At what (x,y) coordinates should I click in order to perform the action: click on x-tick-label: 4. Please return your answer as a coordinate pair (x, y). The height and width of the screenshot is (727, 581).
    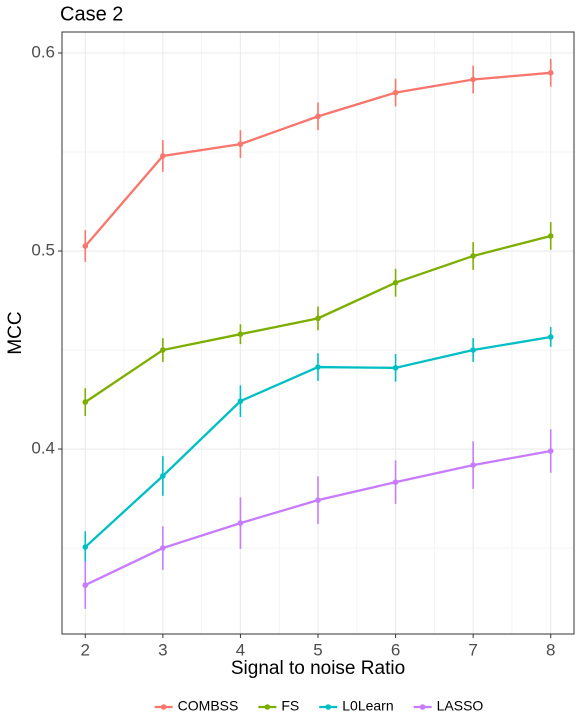
    Looking at the image, I should click on (240, 649).